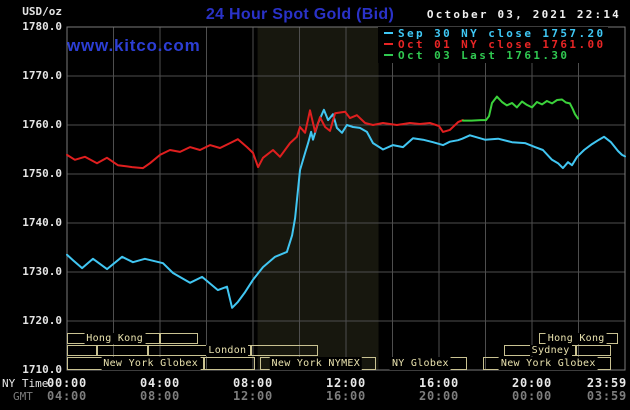  I want to click on session-label: New York NYMEX, so click(316, 363).